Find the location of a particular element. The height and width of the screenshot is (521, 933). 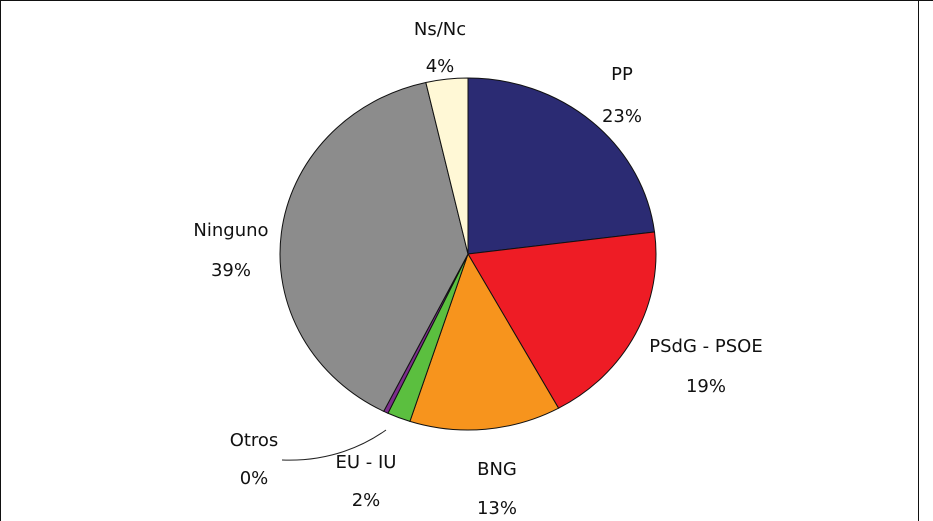

otros-leader-line is located at coordinates (334, 445).